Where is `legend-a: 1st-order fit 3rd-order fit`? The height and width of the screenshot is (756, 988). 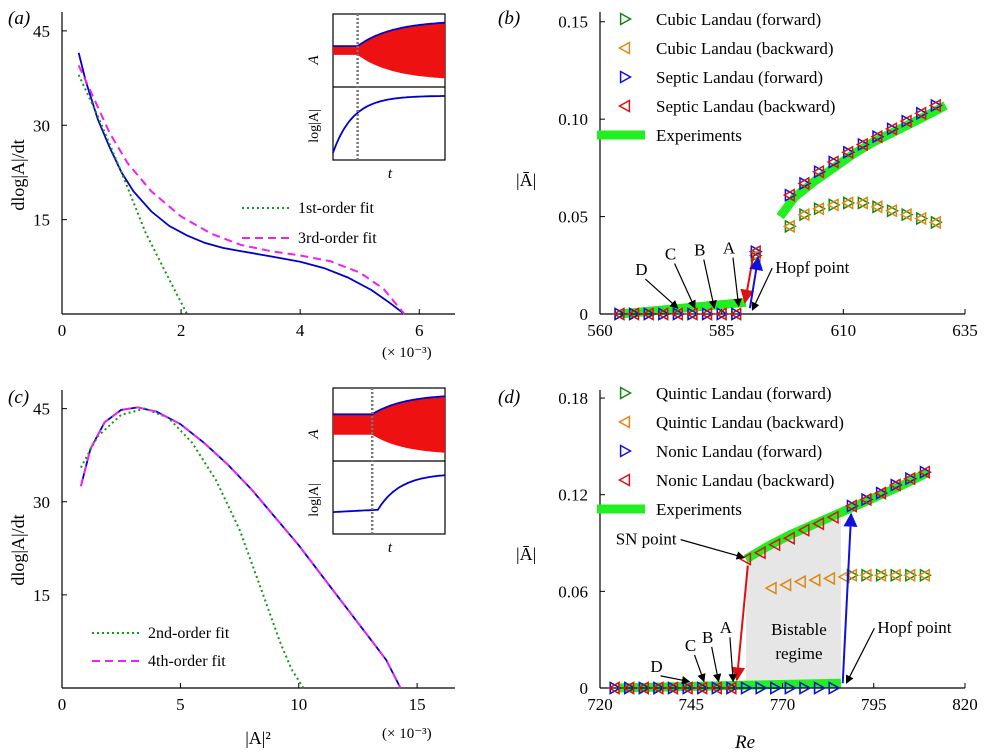 legend-a: 1st-order fit 3rd-order fit is located at coordinates (309, 223).